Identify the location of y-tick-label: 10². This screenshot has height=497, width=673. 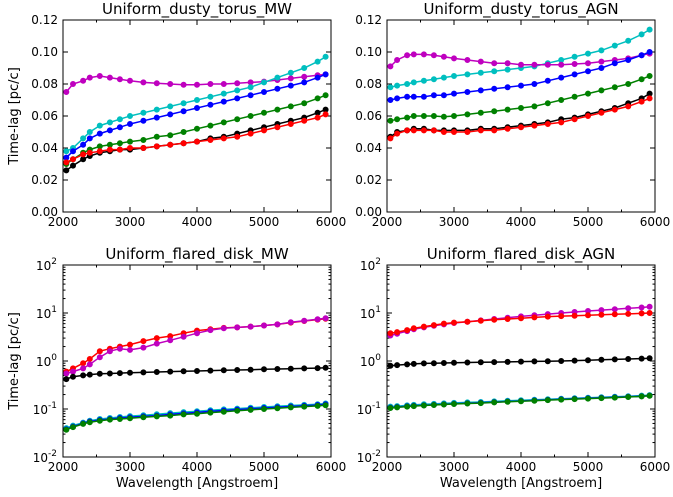
(46, 265).